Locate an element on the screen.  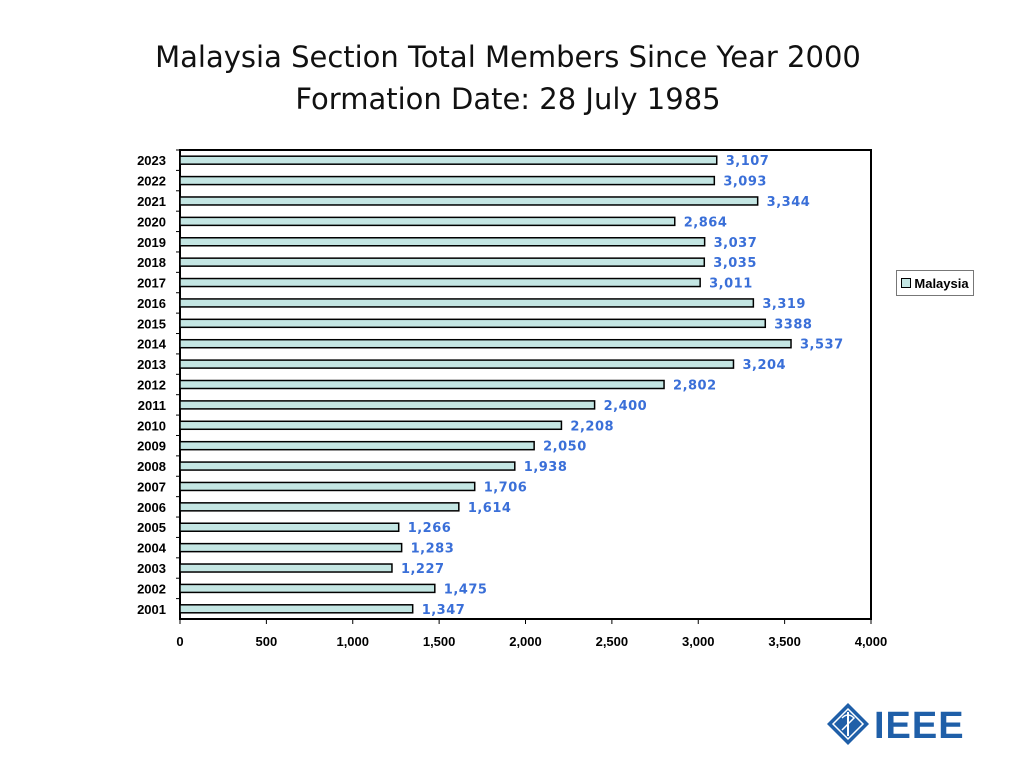
data-label-2012: 2,802 is located at coordinates (695, 386).